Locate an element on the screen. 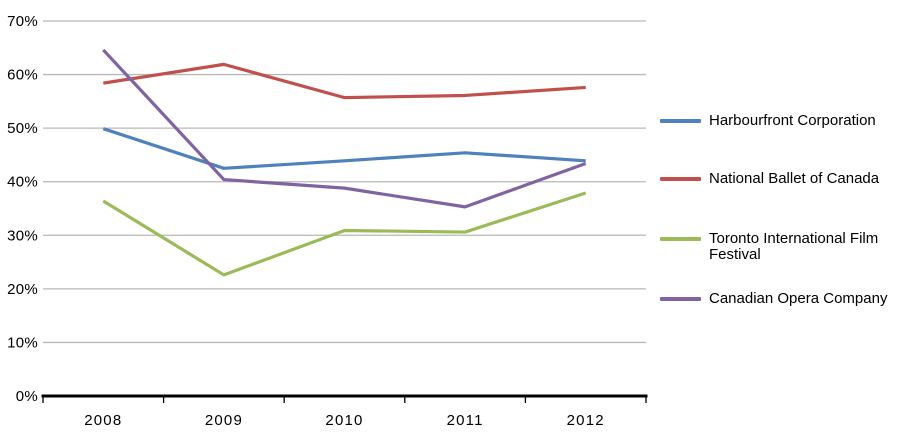  legend-label: Toronto International Film Festival is located at coordinates (803, 247).